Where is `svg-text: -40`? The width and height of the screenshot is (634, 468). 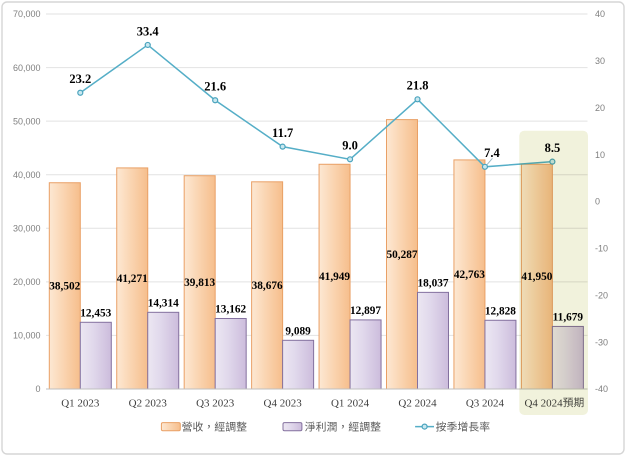 svg-text: -40 is located at coordinates (601, 389).